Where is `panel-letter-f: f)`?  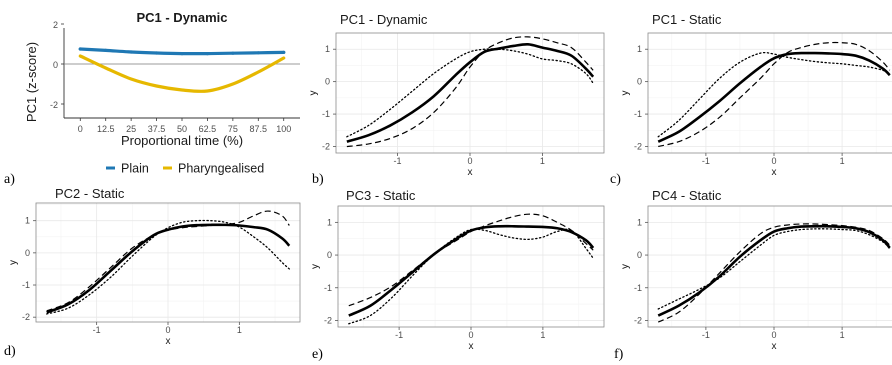
panel-letter-f: f) is located at coordinates (619, 354).